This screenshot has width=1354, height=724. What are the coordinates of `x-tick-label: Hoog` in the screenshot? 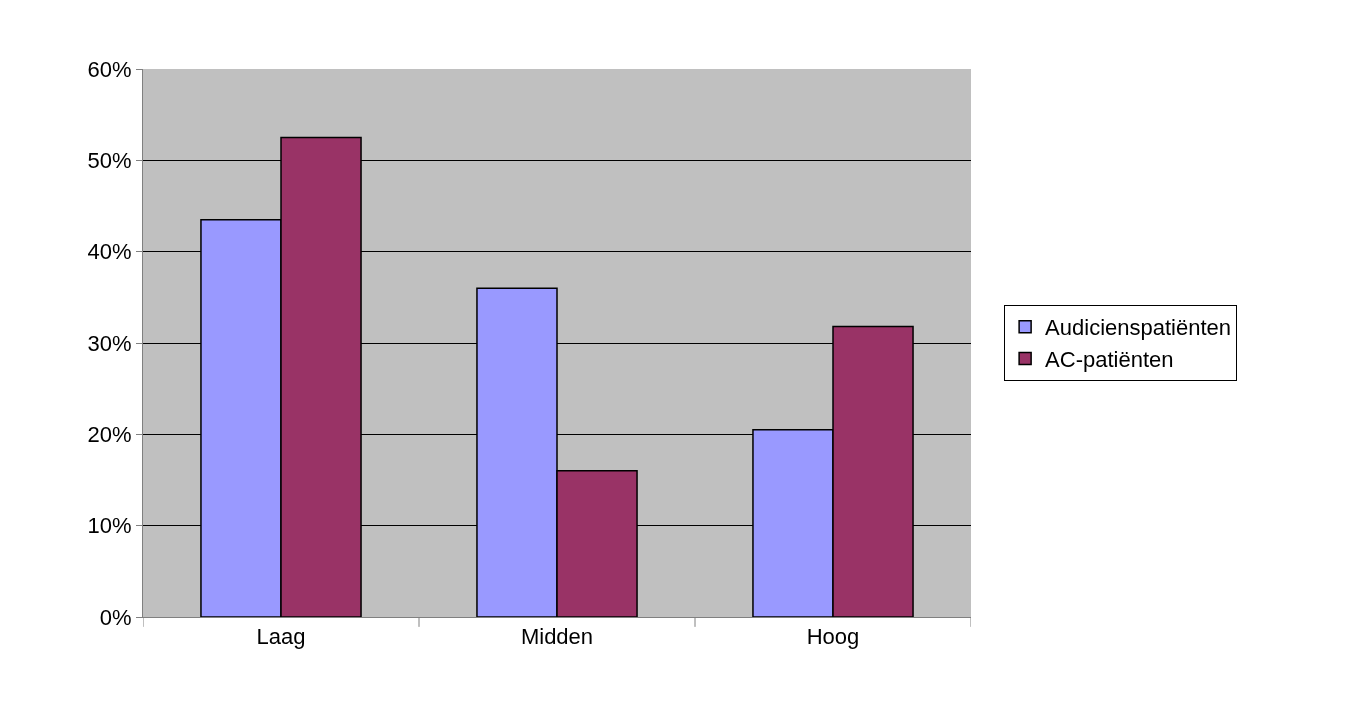 It's located at (833, 637).